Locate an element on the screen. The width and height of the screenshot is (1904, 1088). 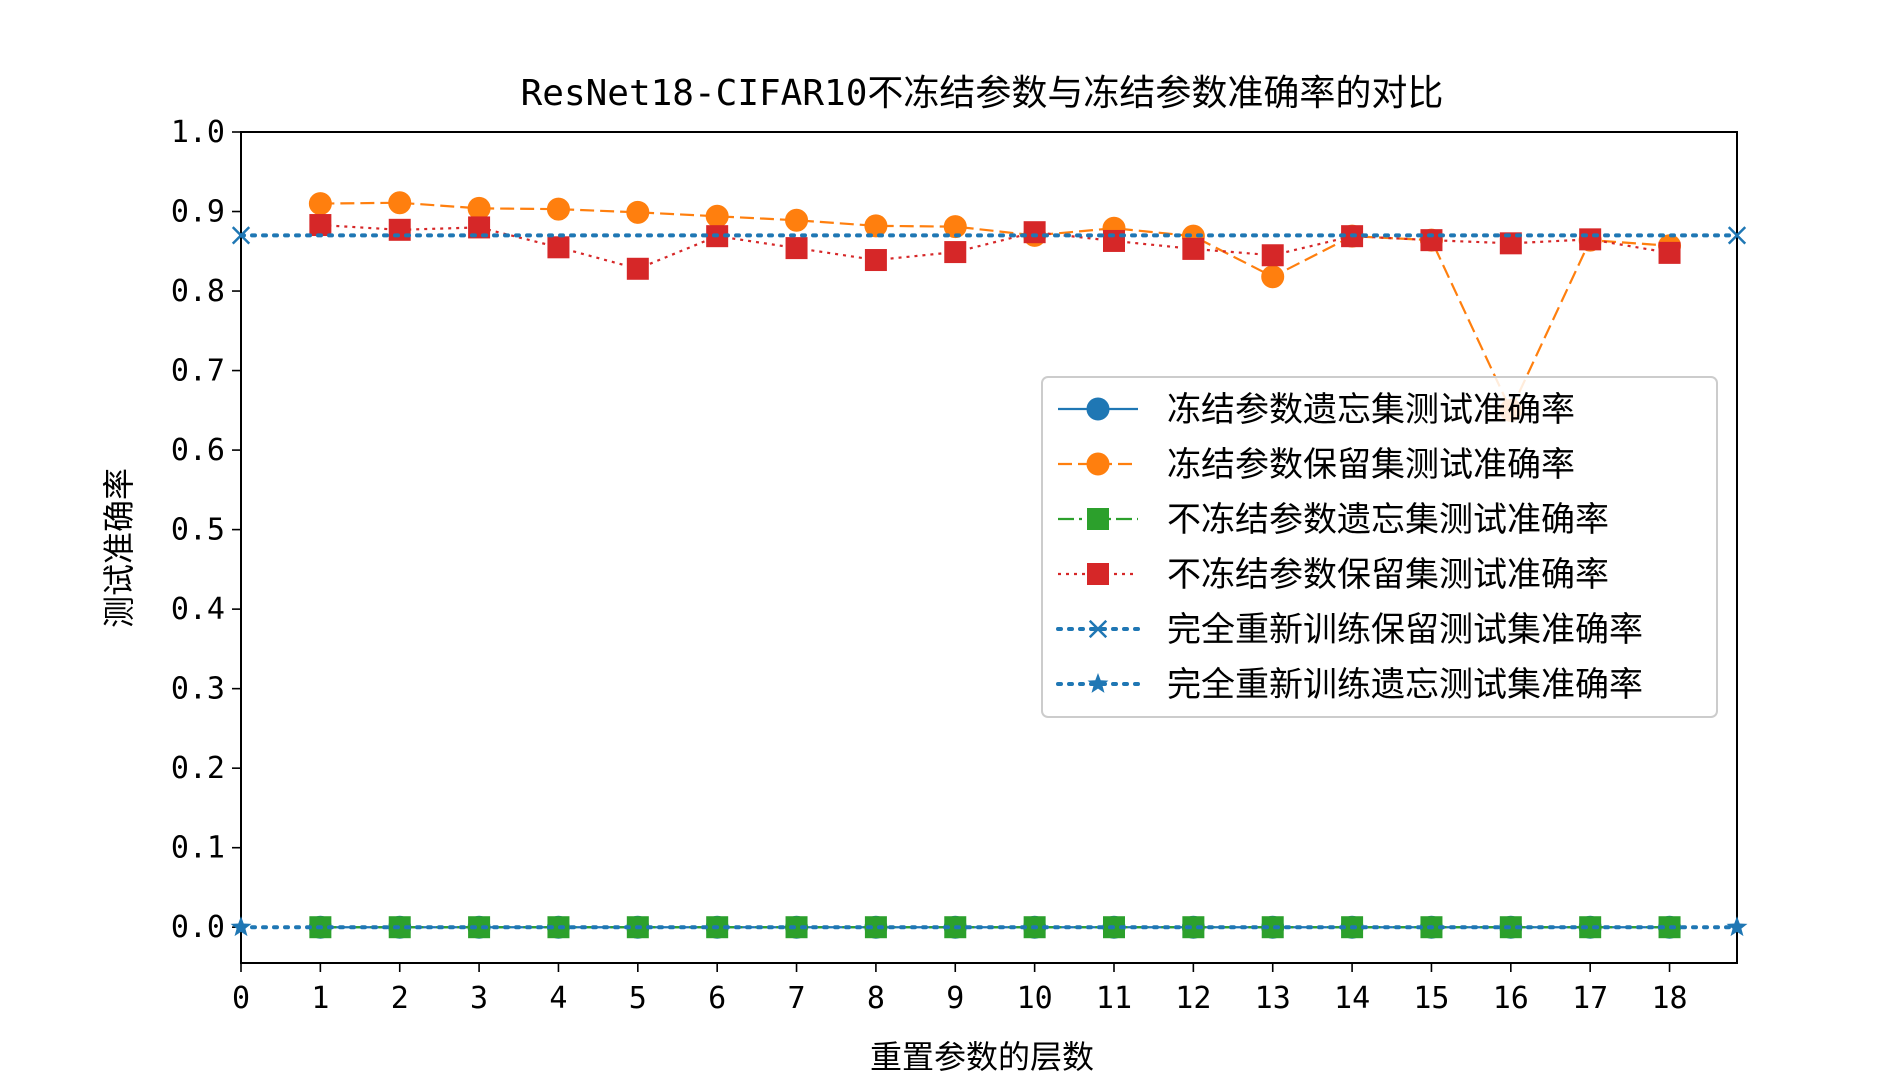
x-tick-label: 9 is located at coordinates (955, 998).